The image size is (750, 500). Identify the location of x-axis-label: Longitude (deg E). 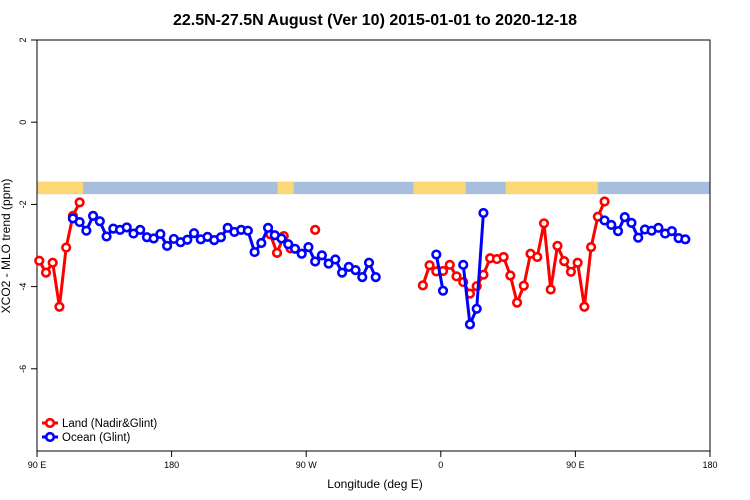
(374, 484).